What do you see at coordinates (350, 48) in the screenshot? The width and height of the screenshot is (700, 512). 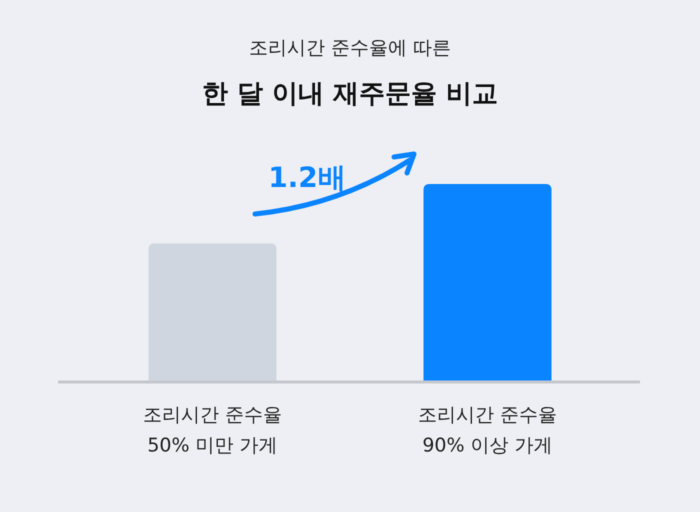 I see `subtitle: 조리시간 준수율에 따른` at bounding box center [350, 48].